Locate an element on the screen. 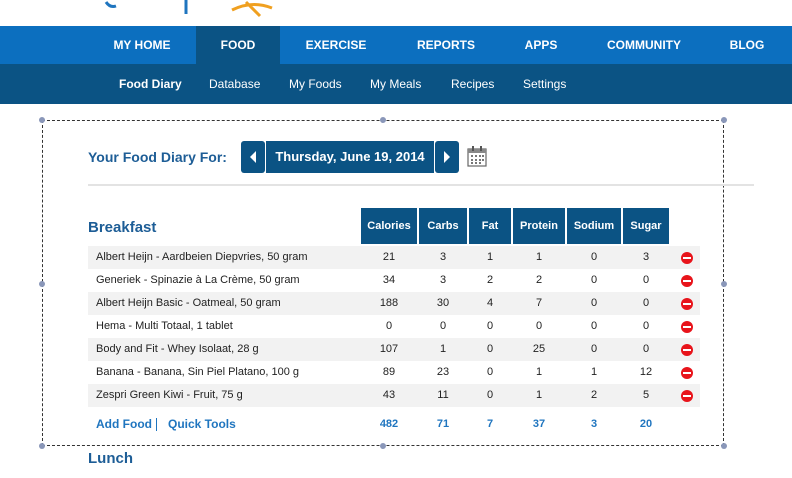  logo-graphic is located at coordinates (188, 9).